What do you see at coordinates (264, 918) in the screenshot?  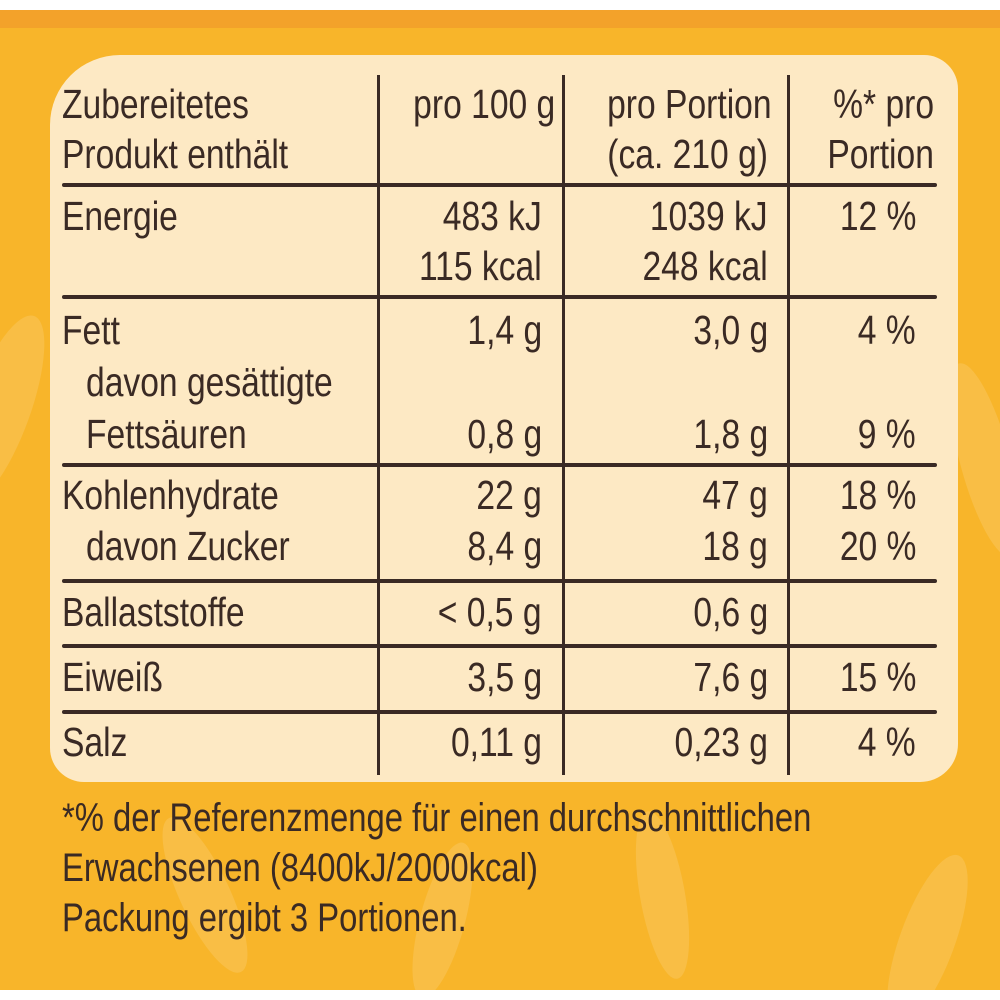 I see `footnote-portions: Packung ergibt 3 Portionen.` at bounding box center [264, 918].